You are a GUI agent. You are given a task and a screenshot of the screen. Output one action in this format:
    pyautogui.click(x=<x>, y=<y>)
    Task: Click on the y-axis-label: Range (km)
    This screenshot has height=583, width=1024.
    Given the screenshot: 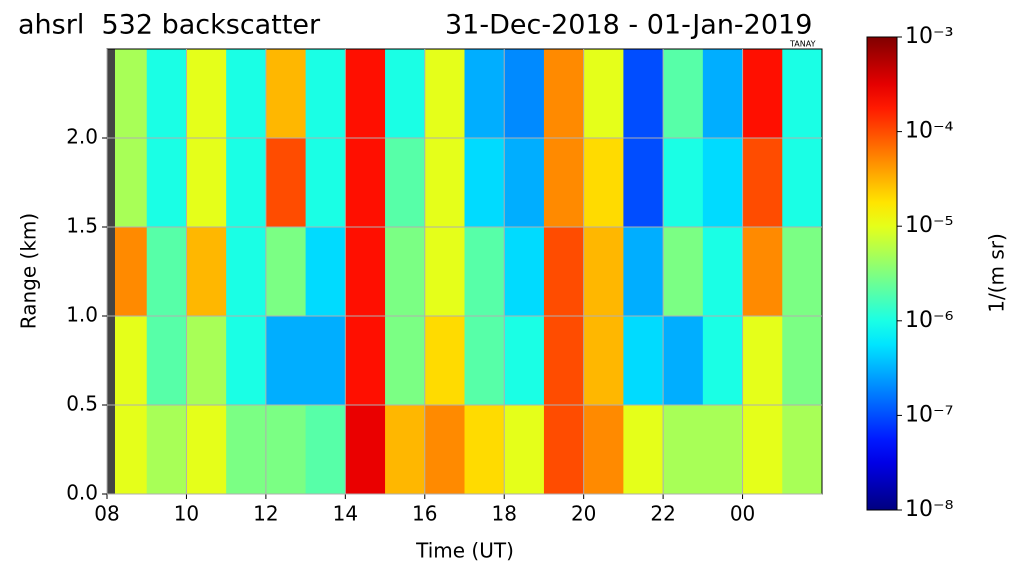 What is the action you would take?
    pyautogui.click(x=29, y=271)
    